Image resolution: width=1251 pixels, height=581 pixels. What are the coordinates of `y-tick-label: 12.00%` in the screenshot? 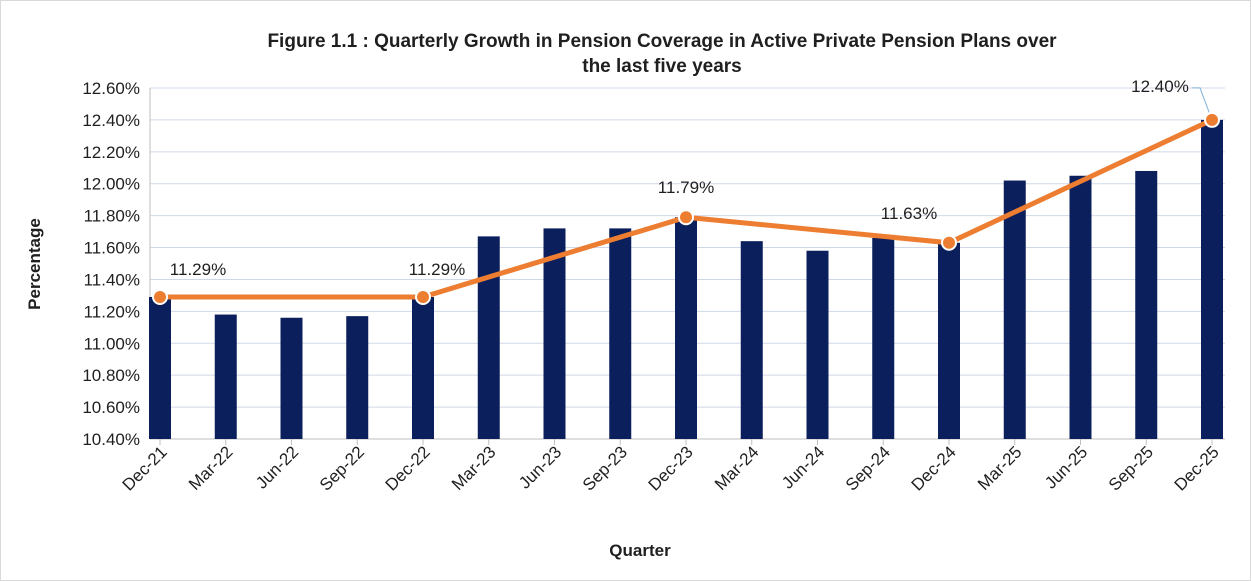 It's located at (111, 184).